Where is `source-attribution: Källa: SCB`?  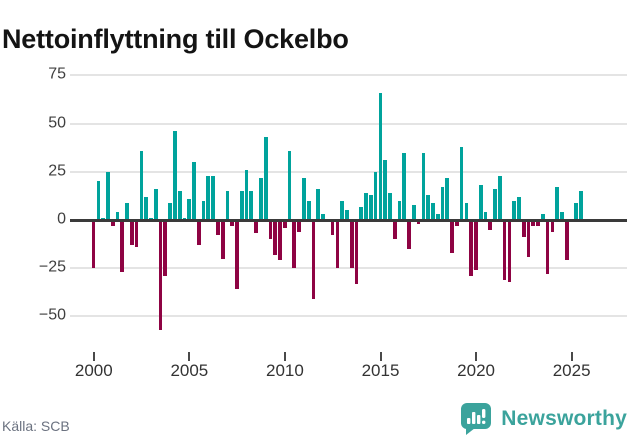 source-attribution: Källa: SCB is located at coordinates (36, 426).